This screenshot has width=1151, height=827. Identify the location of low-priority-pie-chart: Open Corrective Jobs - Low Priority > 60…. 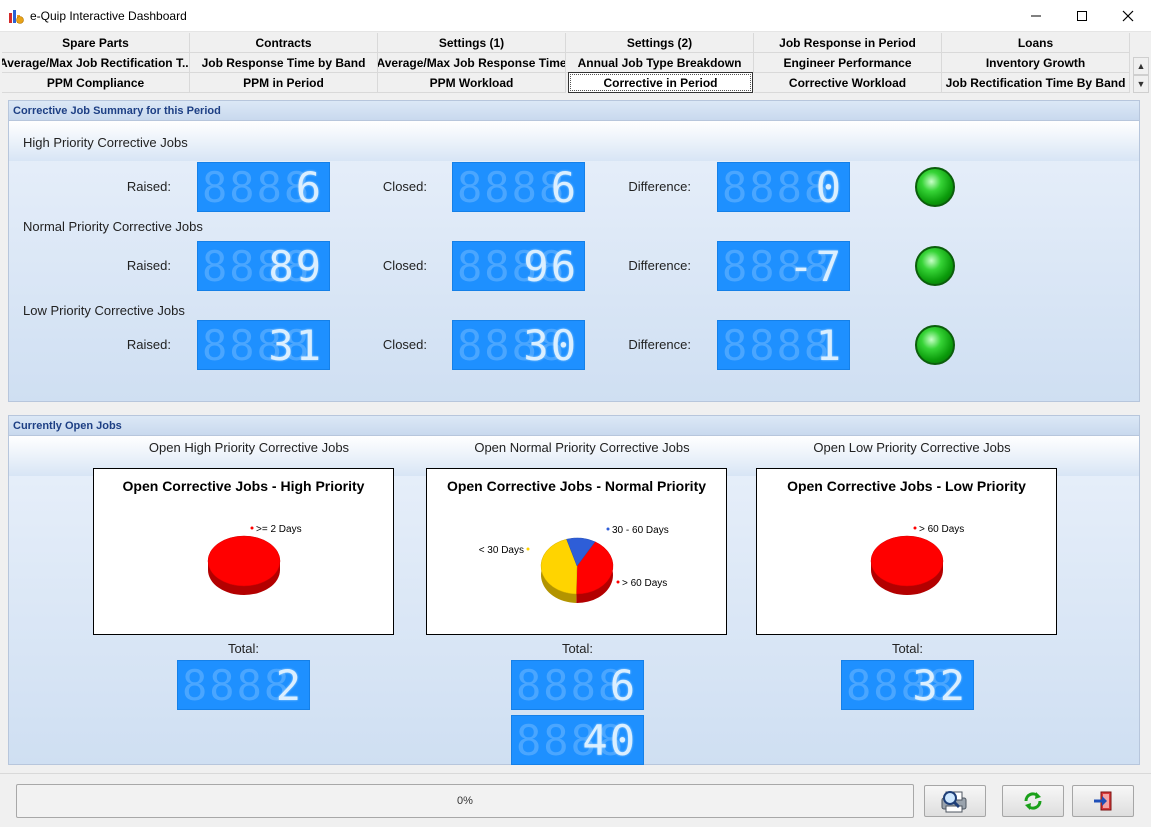
(906, 551).